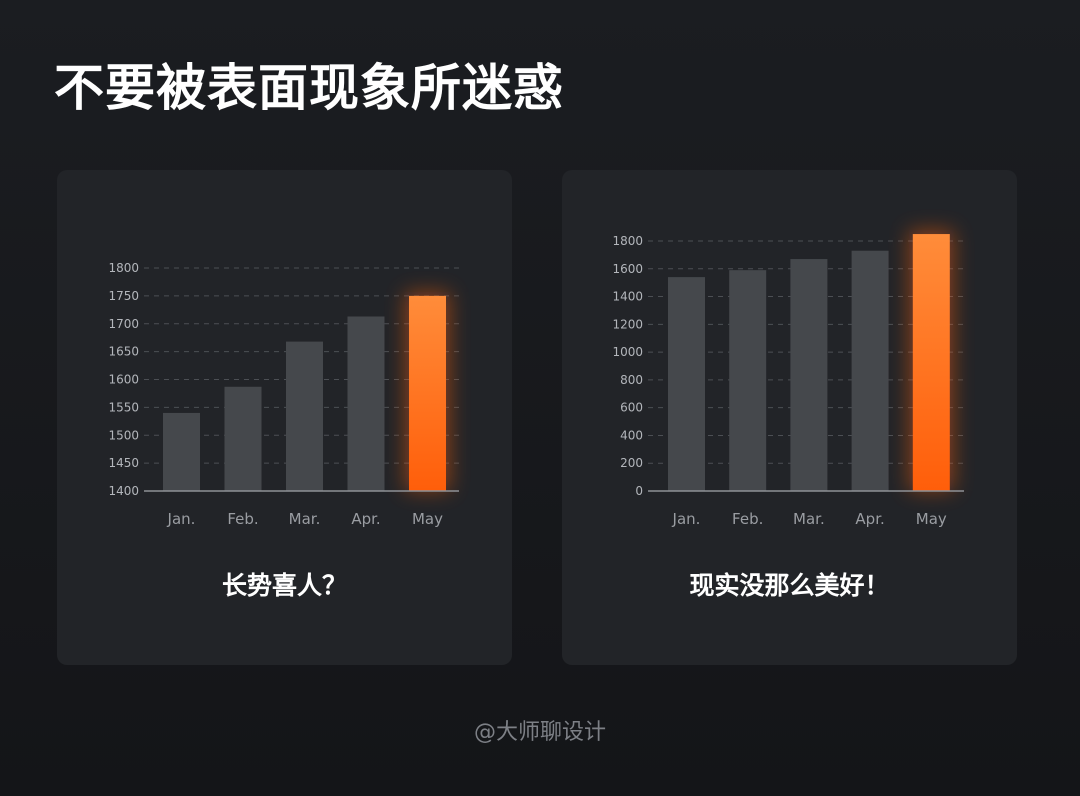 The height and width of the screenshot is (796, 1080). I want to click on y-tick-label: 600, so click(631, 408).